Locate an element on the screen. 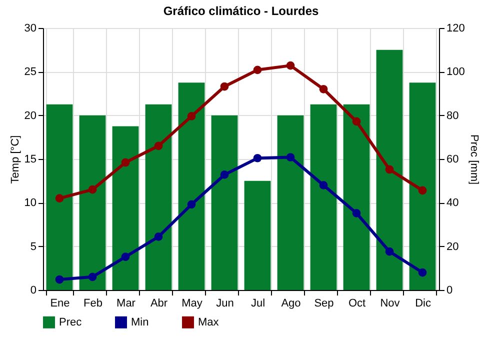 The height and width of the screenshot is (350, 500). x-tick-label: Sep is located at coordinates (324, 304).